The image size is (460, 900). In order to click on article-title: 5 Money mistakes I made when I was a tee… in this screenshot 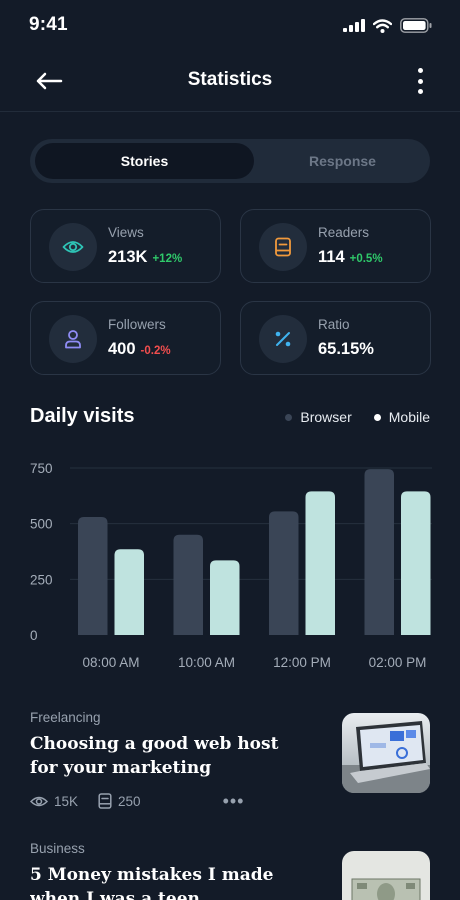, I will do `click(152, 882)`.